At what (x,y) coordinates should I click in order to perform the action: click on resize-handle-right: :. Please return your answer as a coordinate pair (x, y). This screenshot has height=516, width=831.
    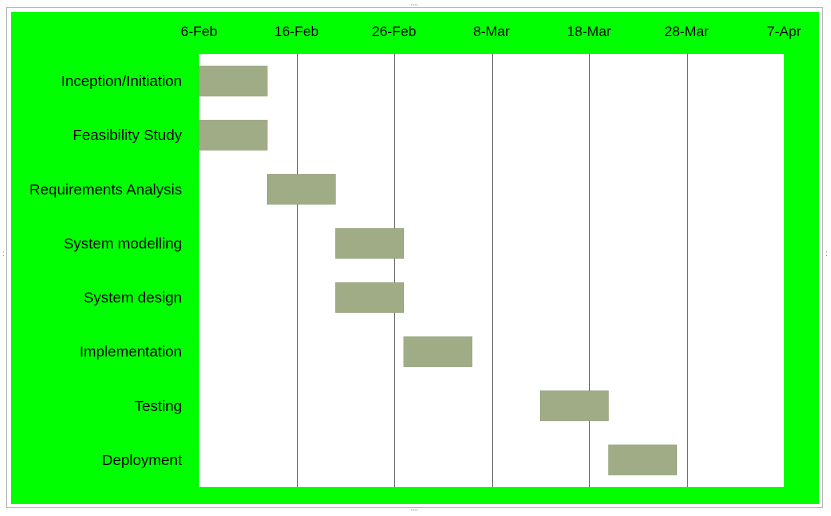
    Looking at the image, I should click on (826, 254).